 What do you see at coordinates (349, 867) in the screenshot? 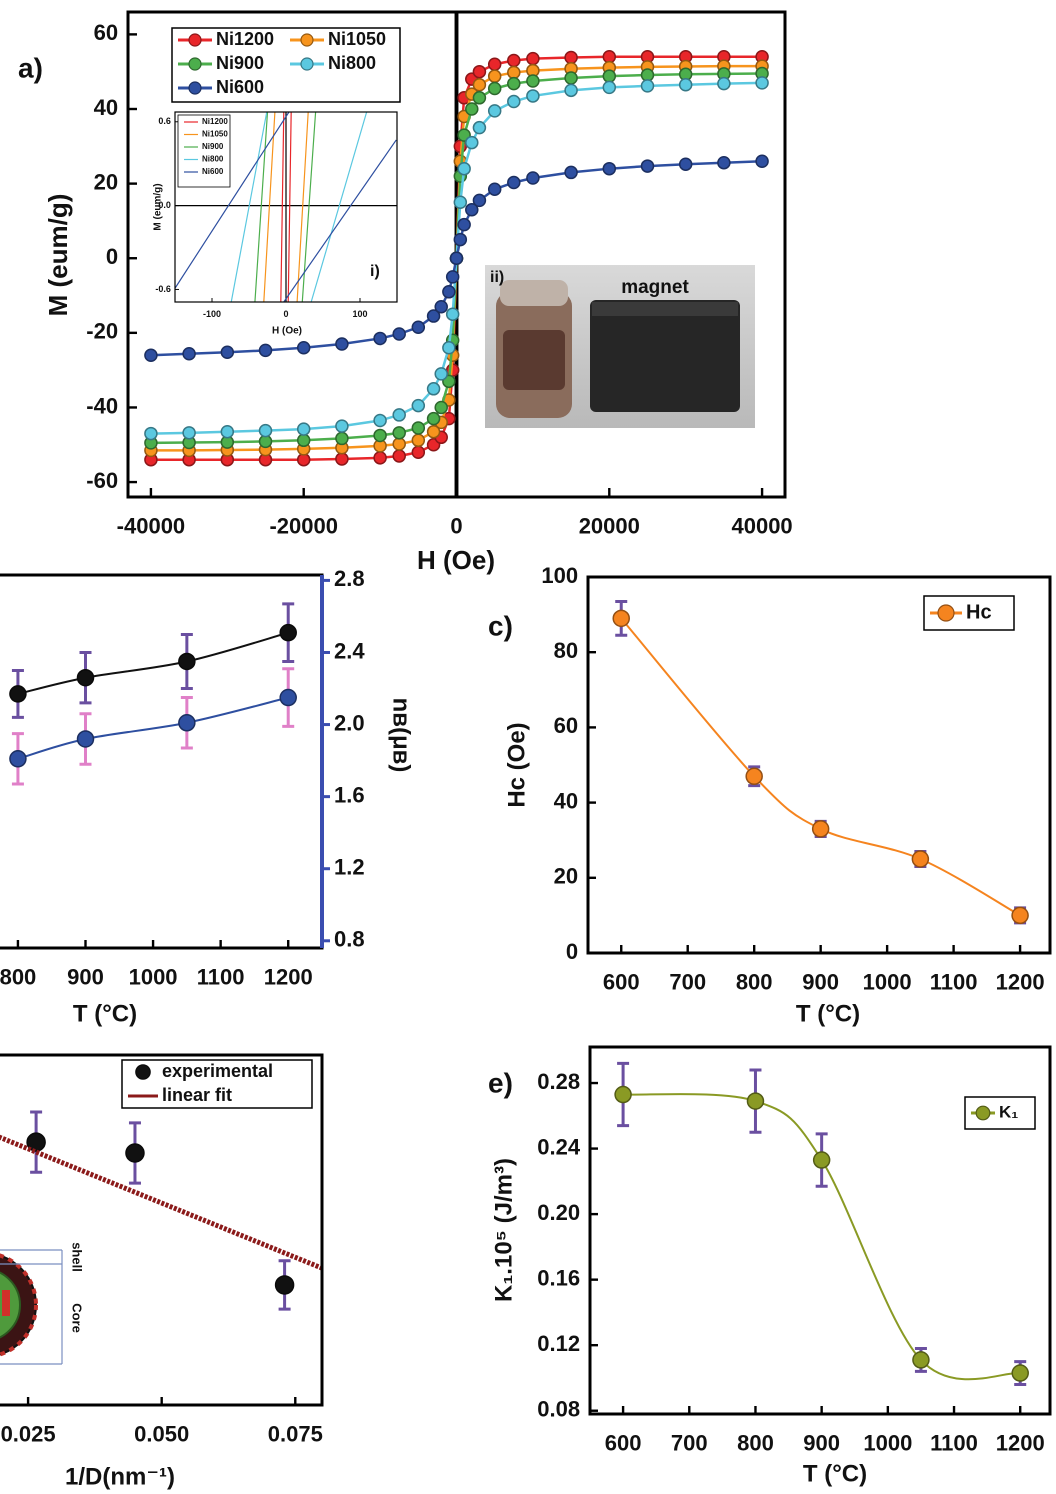
I see `y2-tick-label: 1.2` at bounding box center [349, 867].